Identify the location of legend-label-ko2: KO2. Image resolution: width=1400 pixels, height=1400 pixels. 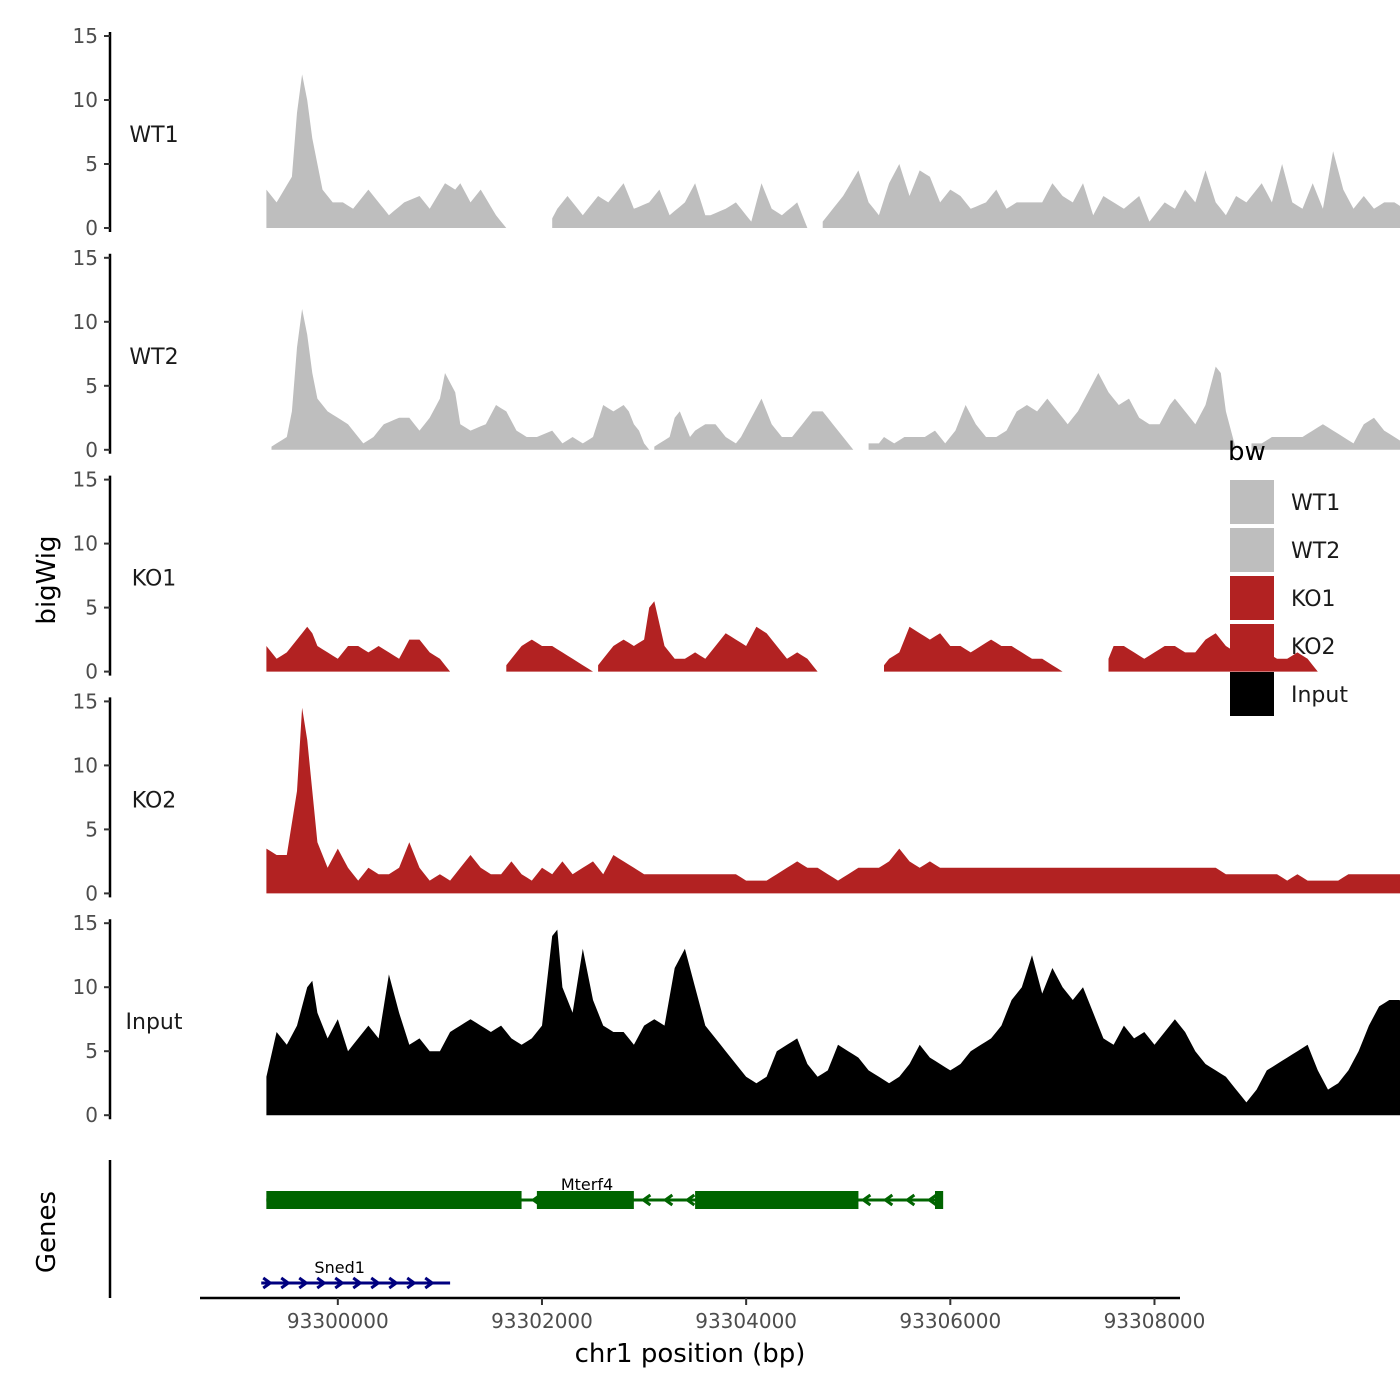
(1313, 647).